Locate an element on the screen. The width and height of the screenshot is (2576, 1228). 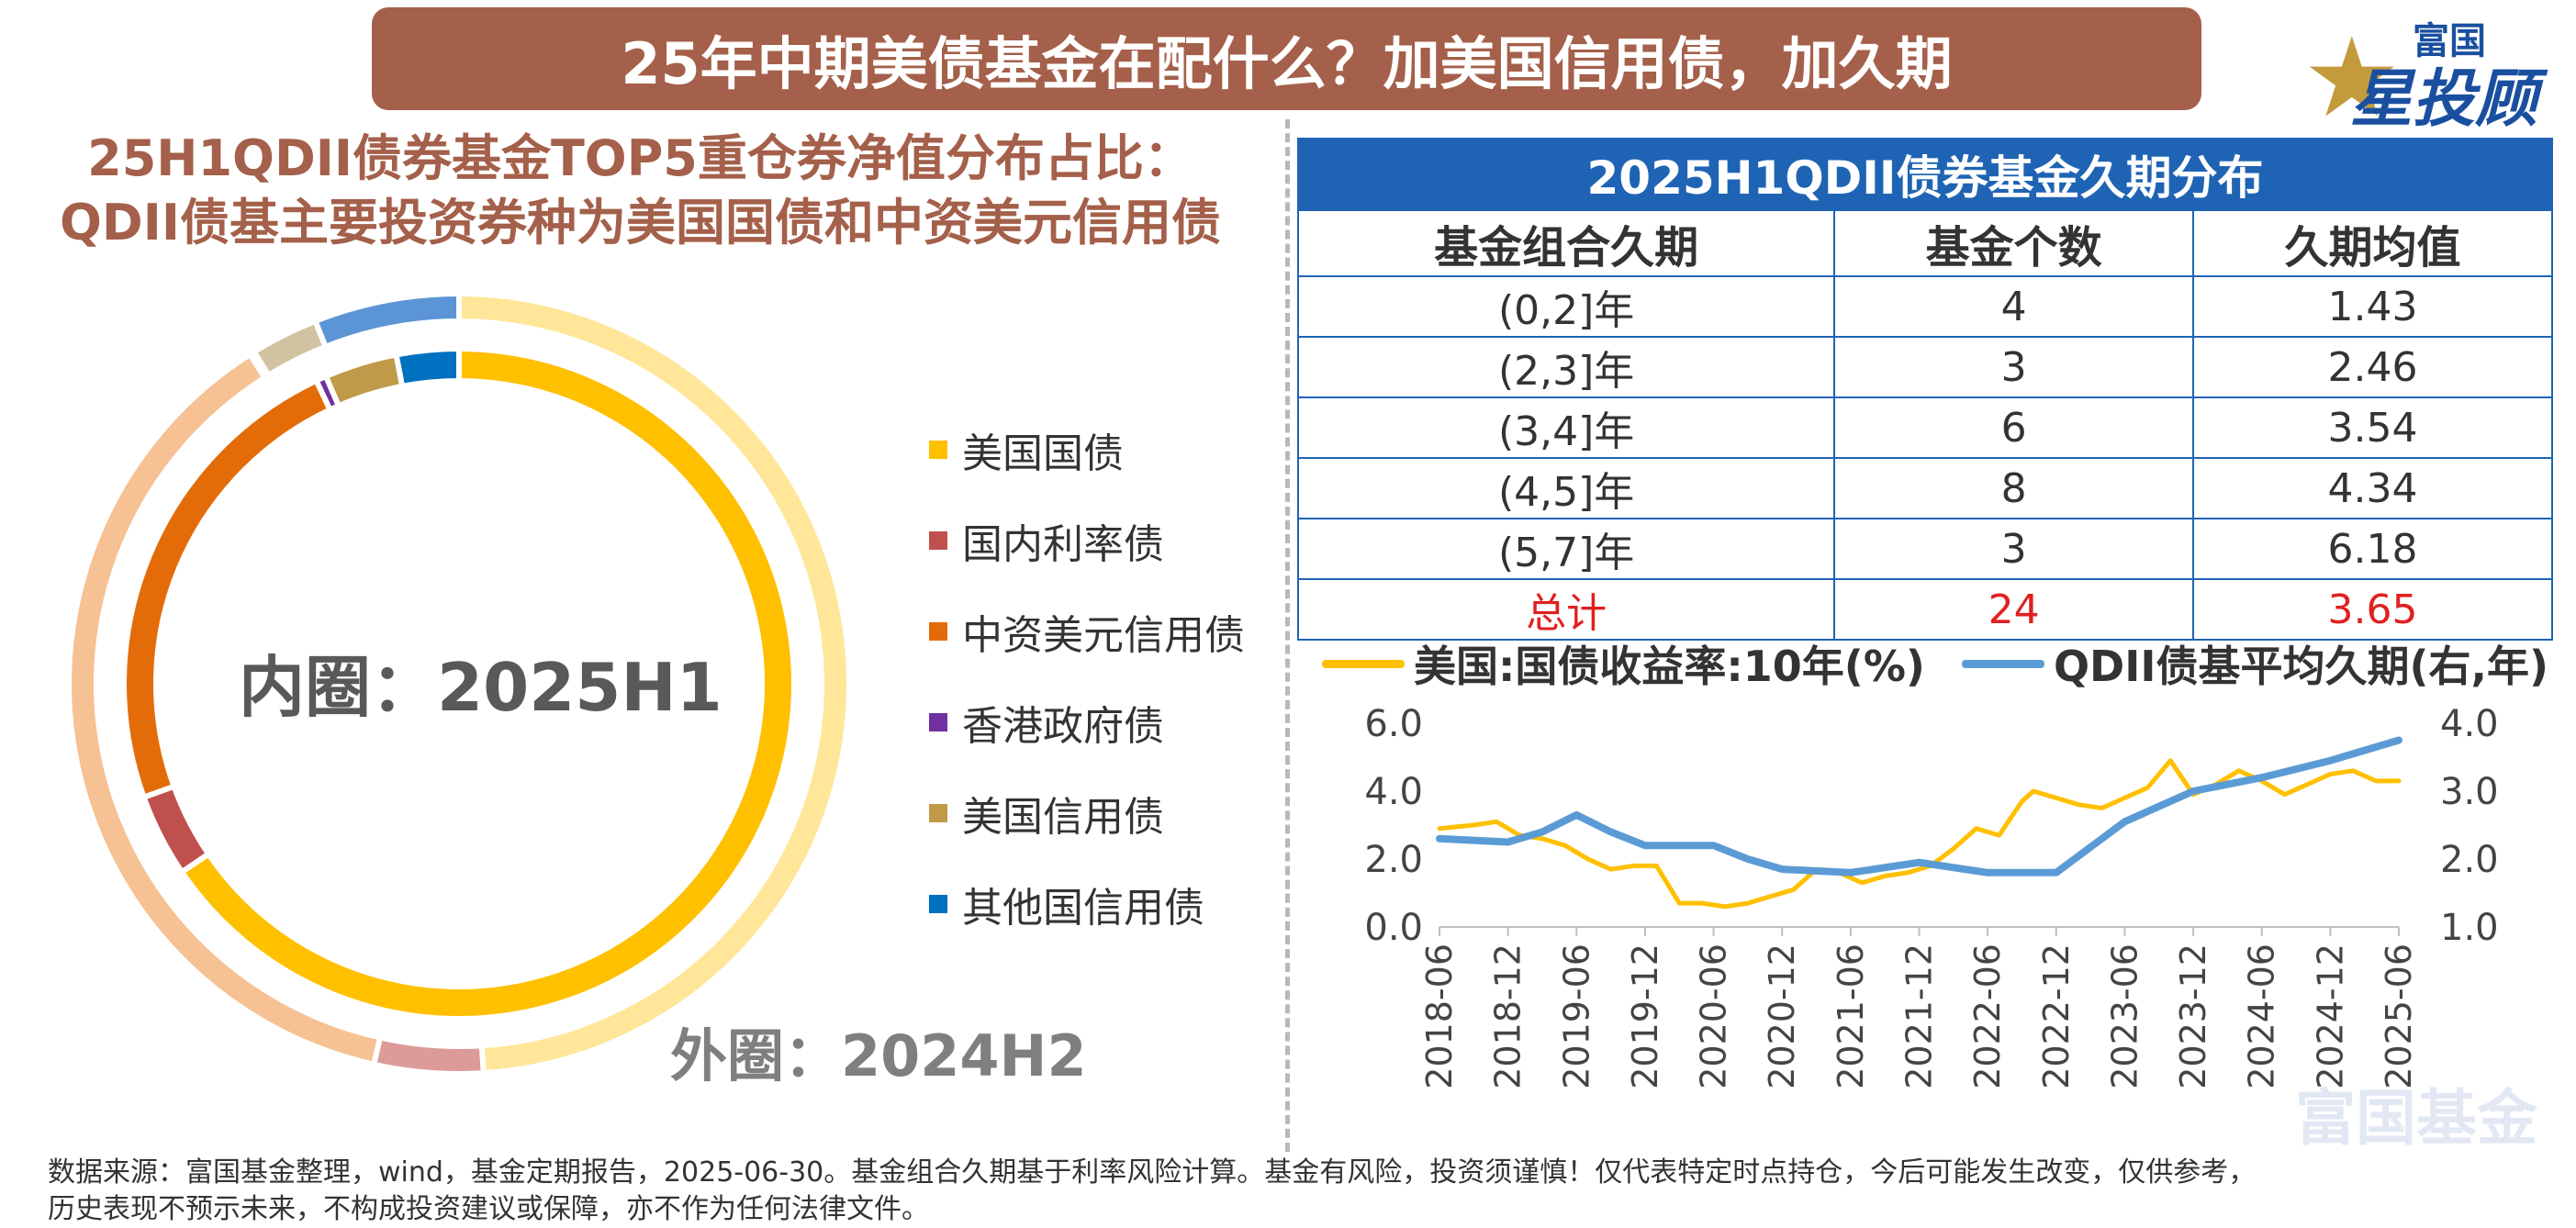
table-row: (5,7]年 3 6.18 is located at coordinates (1924, 549).